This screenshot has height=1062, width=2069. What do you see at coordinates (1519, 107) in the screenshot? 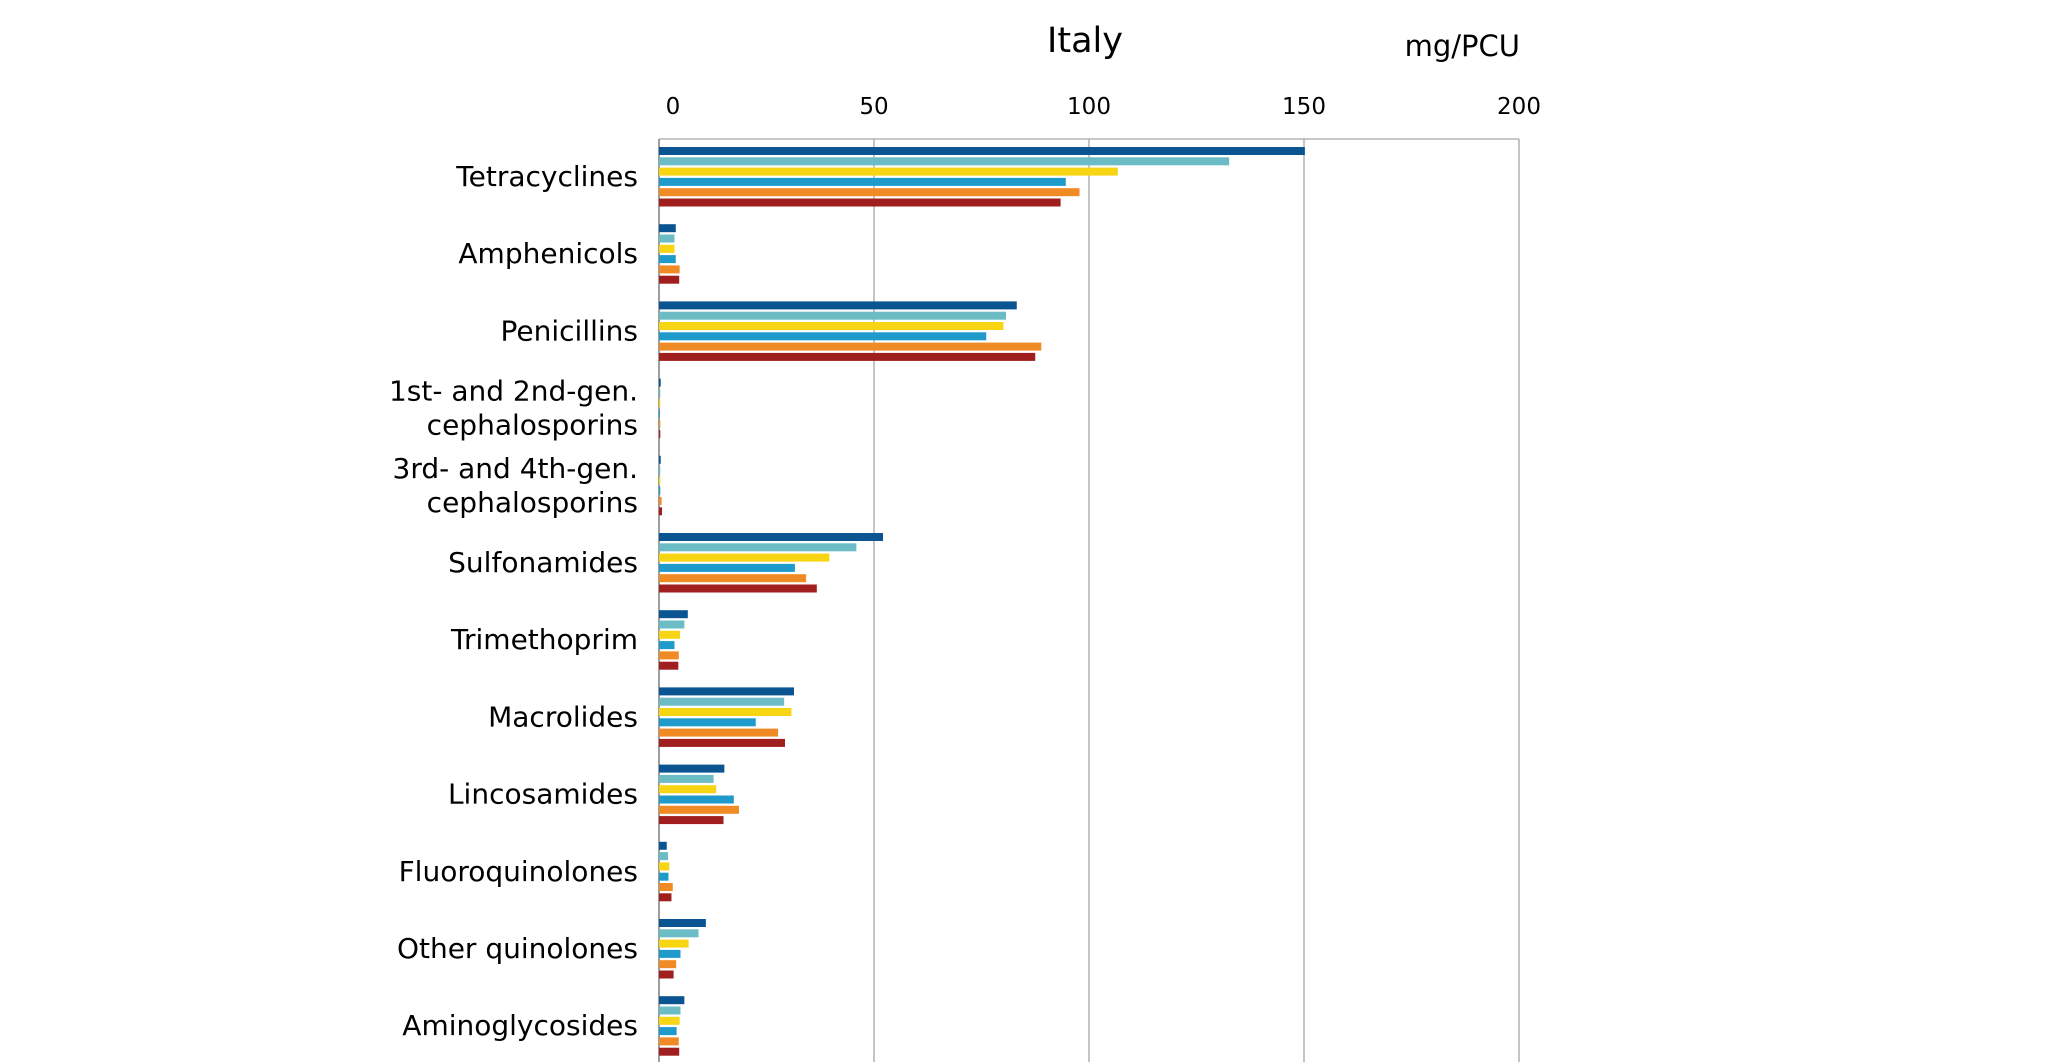
I see `x-tick-label: 200` at bounding box center [1519, 107].